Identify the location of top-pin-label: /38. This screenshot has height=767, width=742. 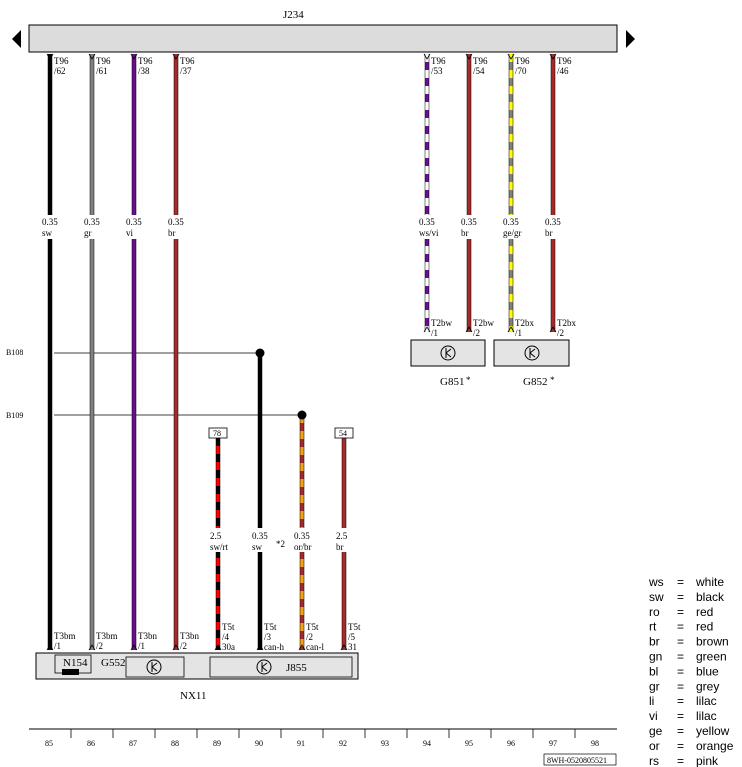
(144, 71).